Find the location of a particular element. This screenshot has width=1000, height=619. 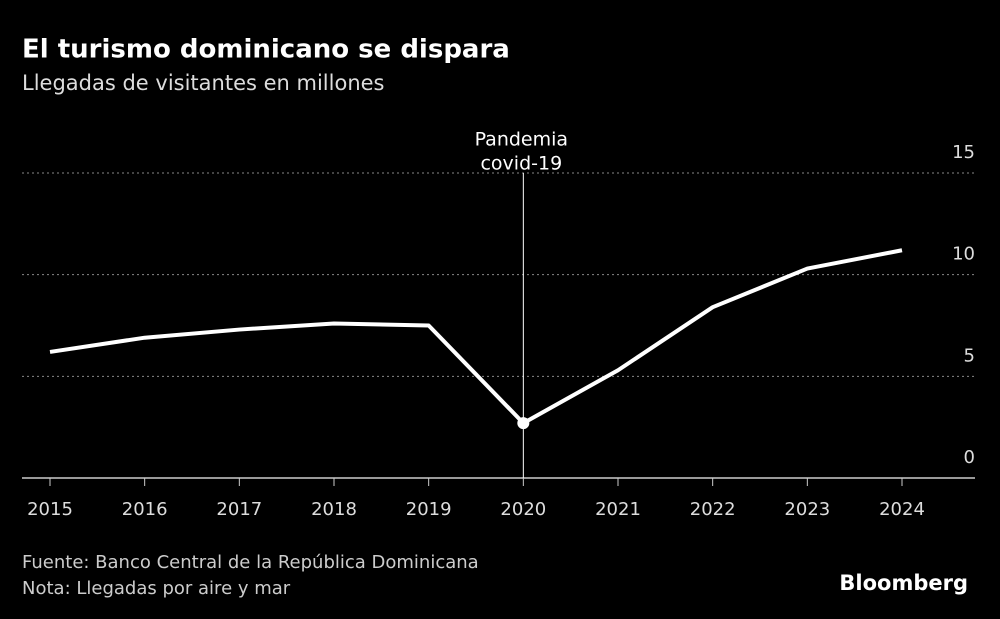

x-tick-label: 2017 is located at coordinates (239, 509).